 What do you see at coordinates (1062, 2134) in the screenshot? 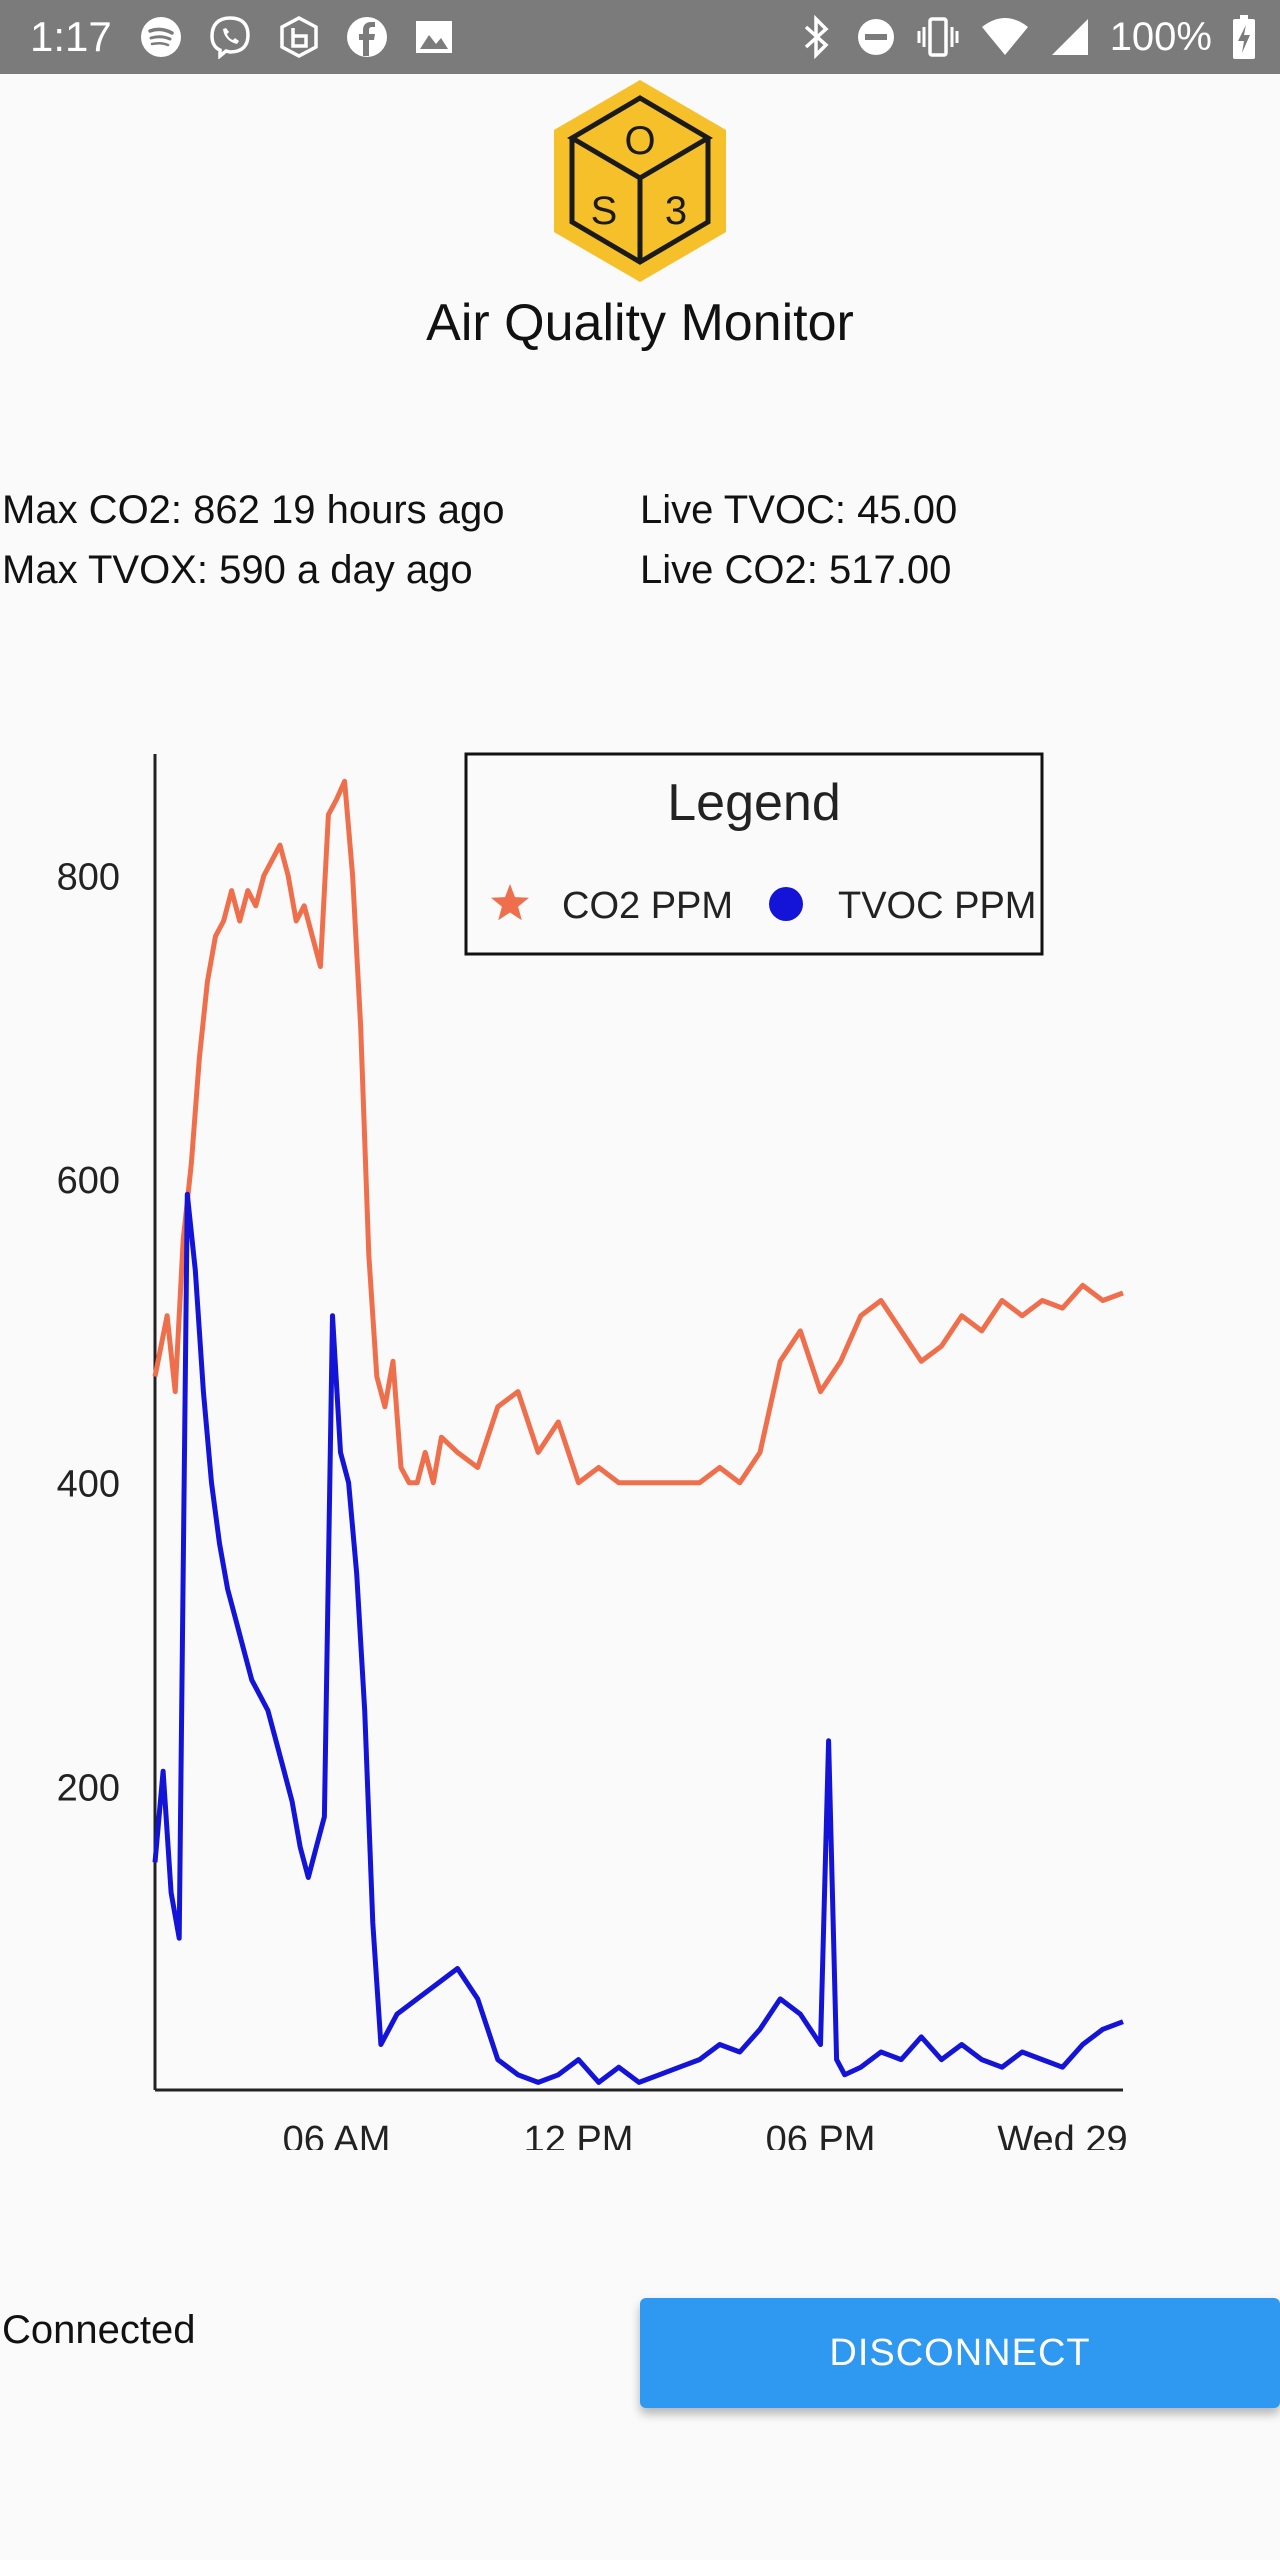
I see `x-tick-label-3: Wed 29` at bounding box center [1062, 2134].